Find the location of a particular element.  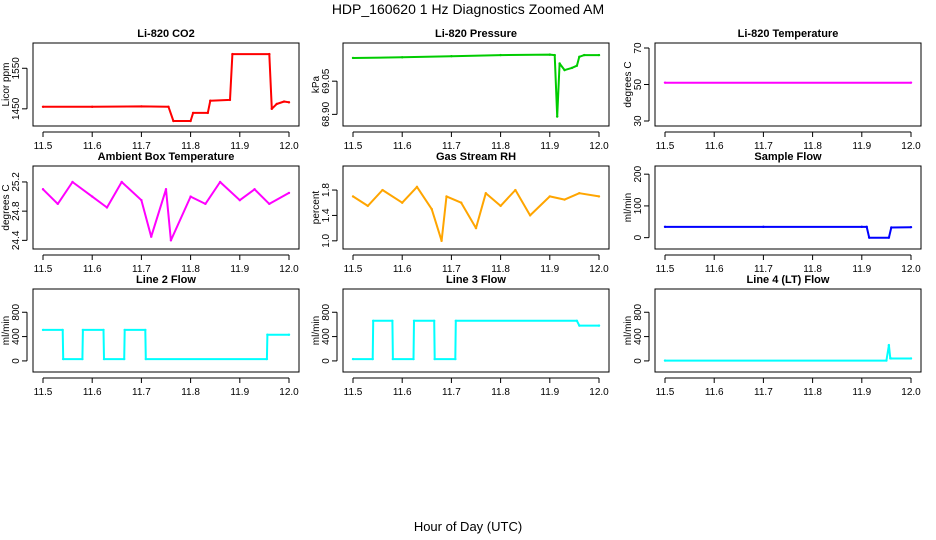

y-tick-label: 30 is located at coordinates (638, 121).